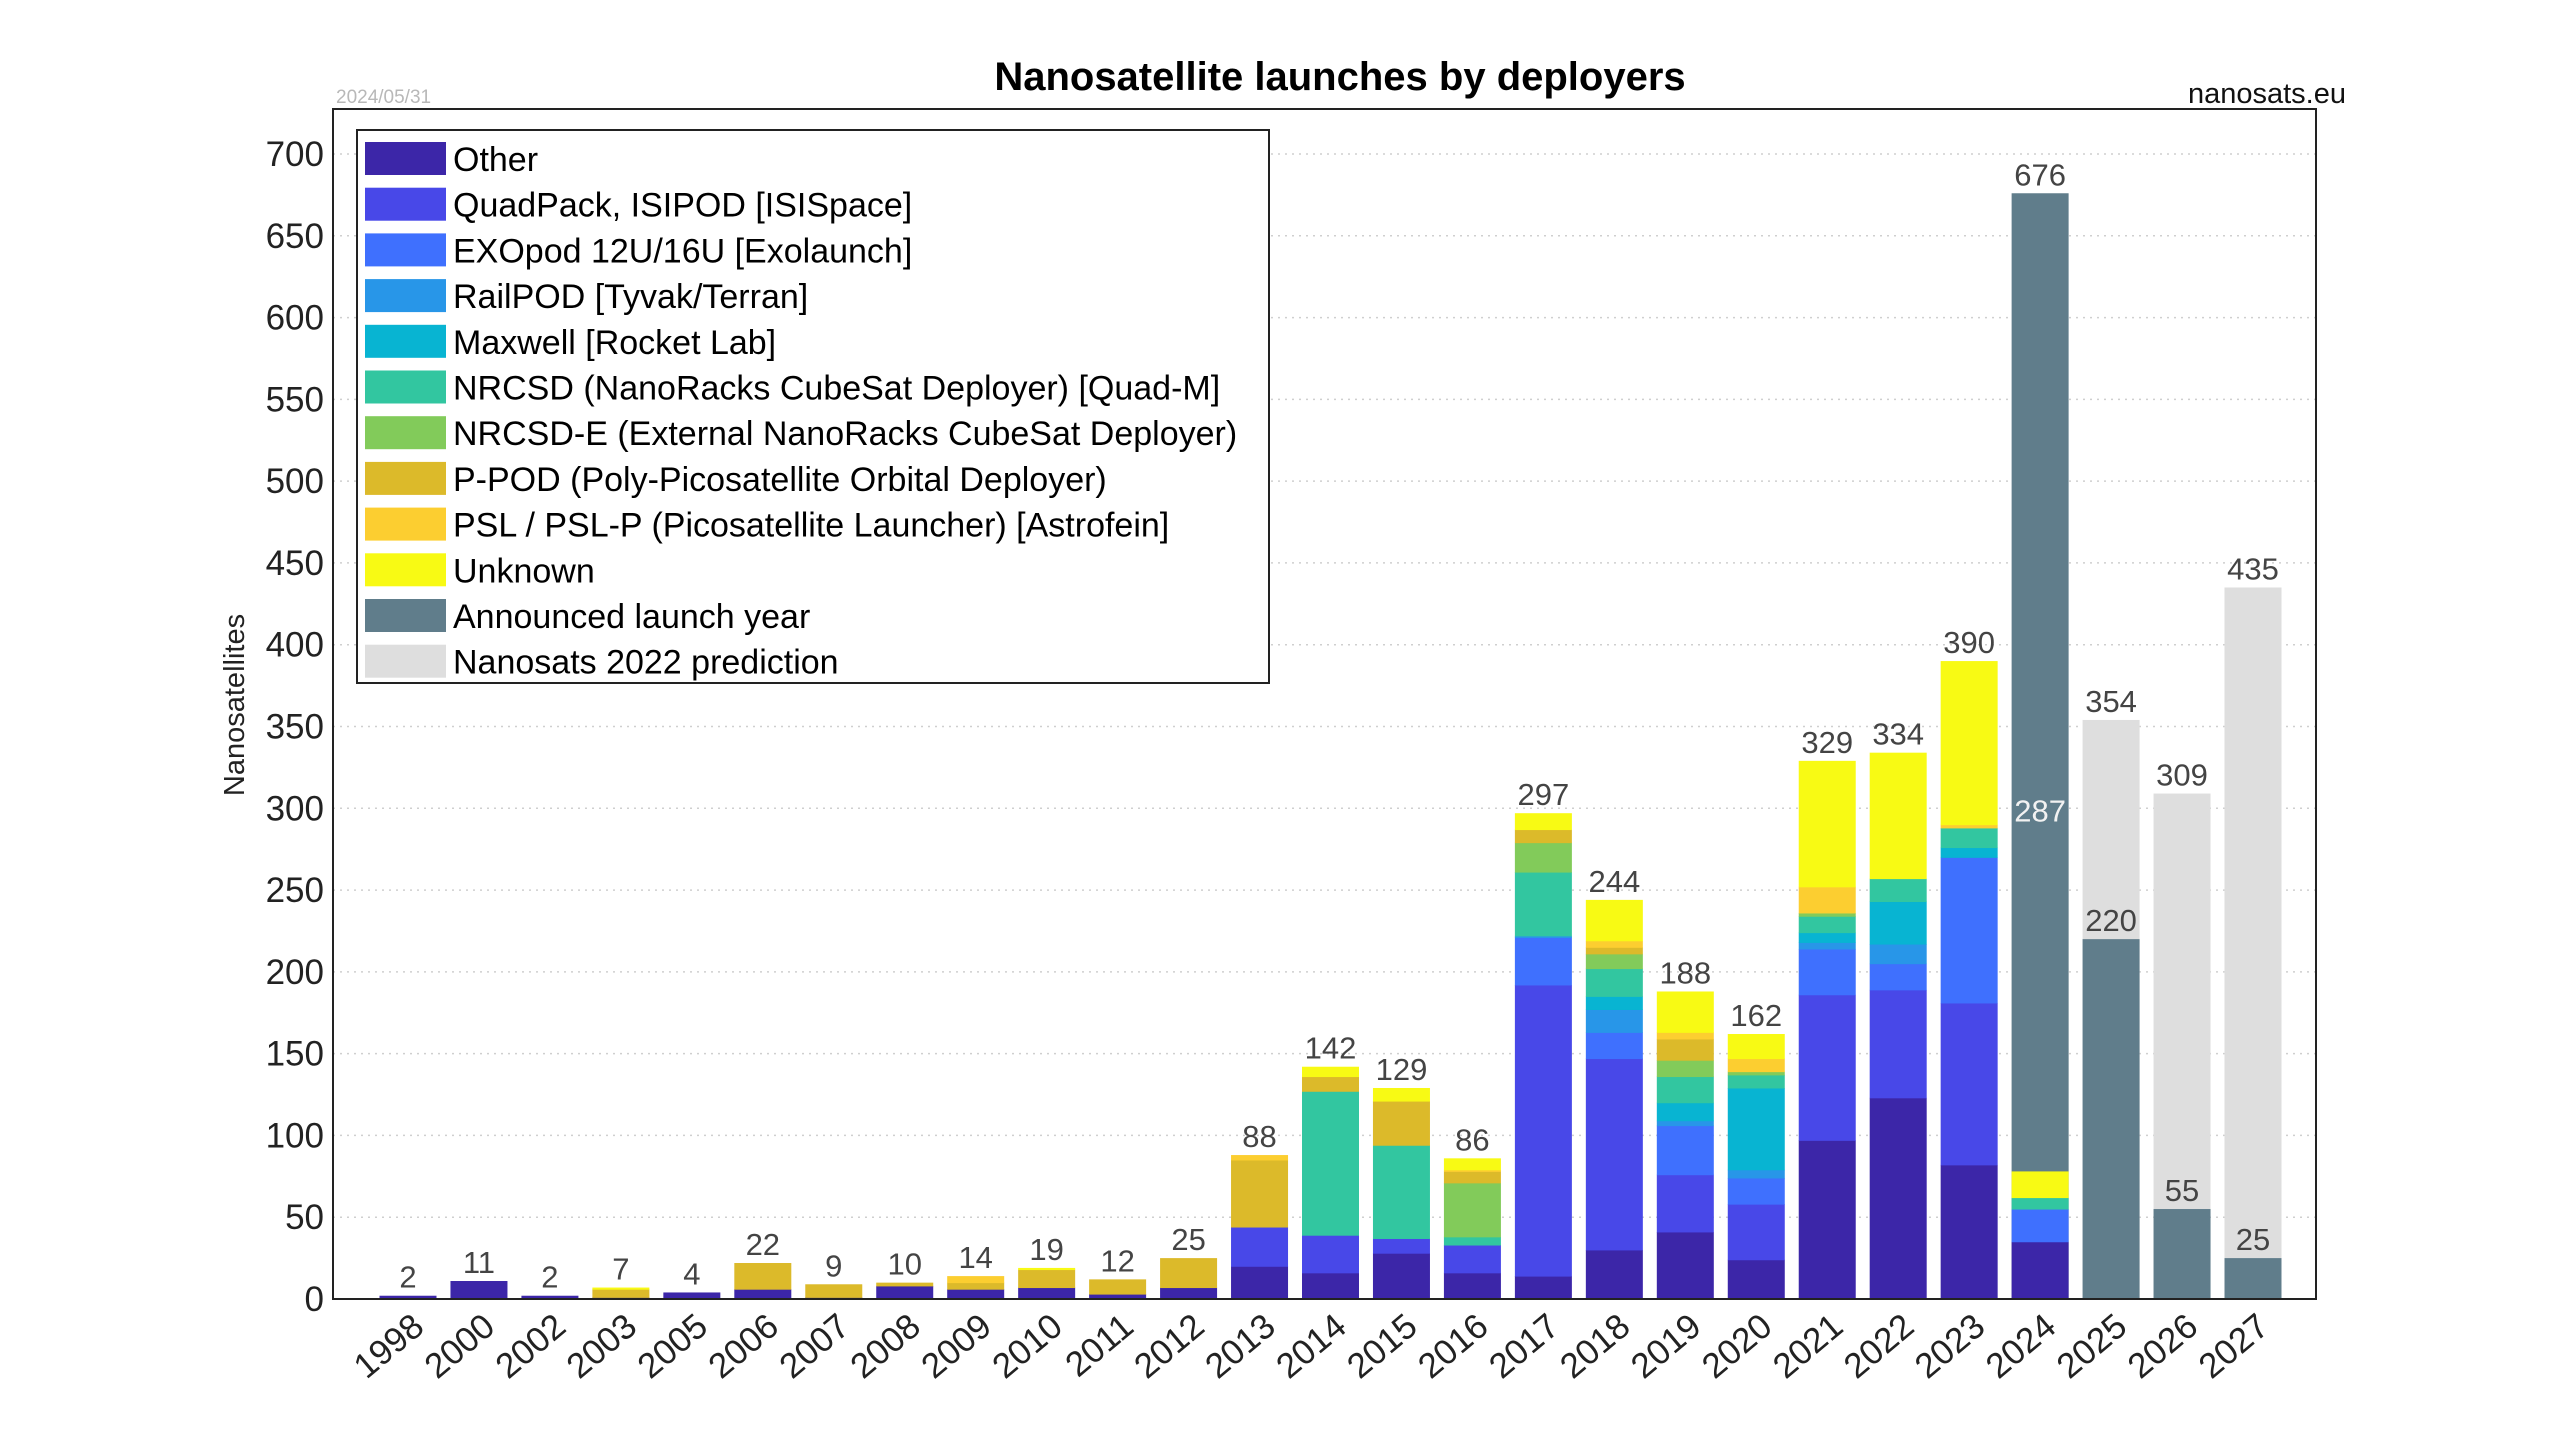  Describe the element at coordinates (1543, 1056) in the screenshot. I see `bar-2017` at that location.